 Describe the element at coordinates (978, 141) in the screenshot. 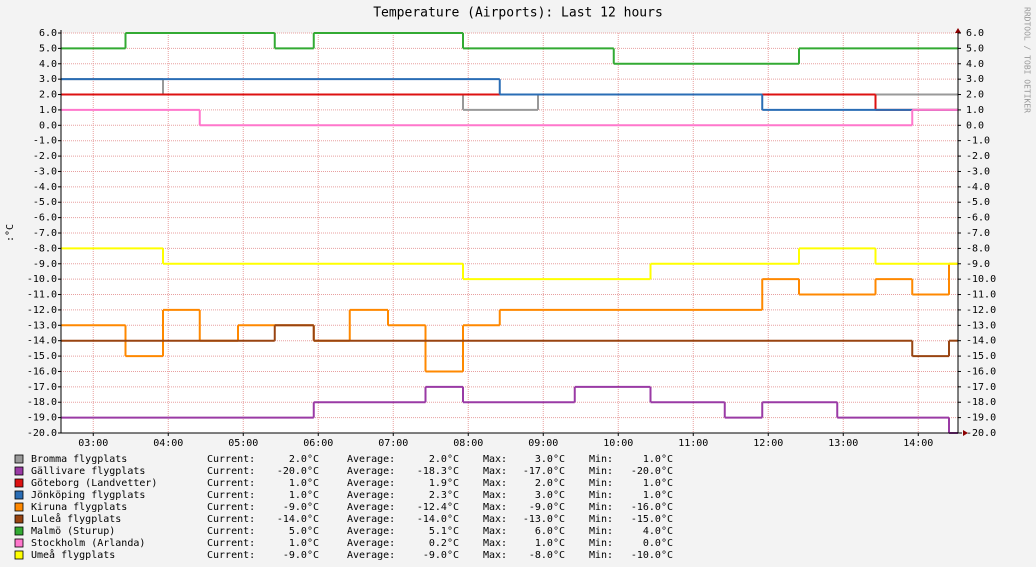

I see `y2-tick-label: -1.0` at that location.